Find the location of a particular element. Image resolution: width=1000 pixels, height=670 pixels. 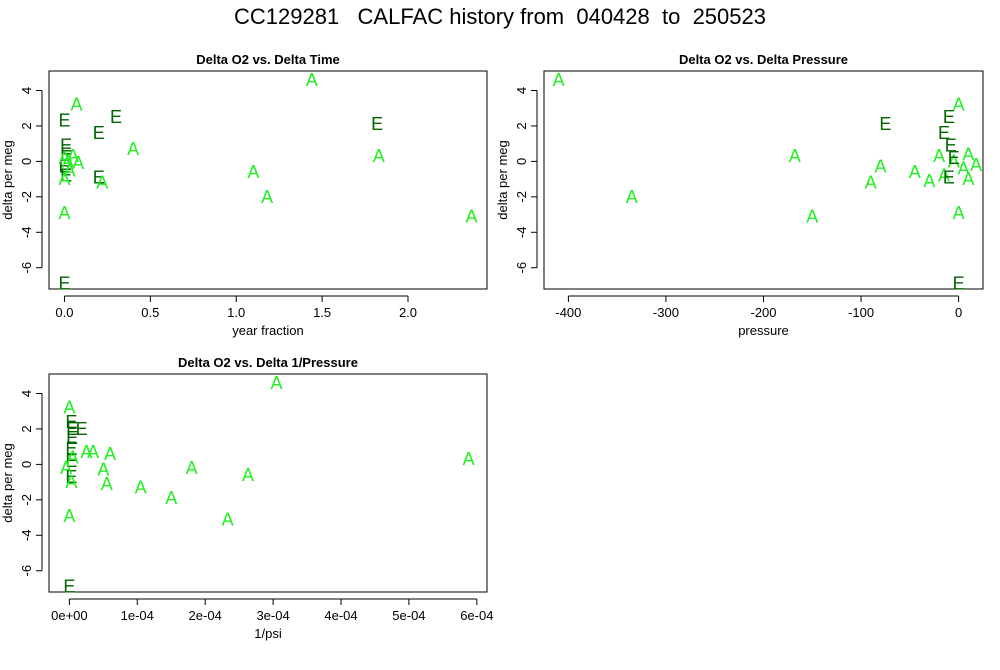

x-tick-label: 3e-04 is located at coordinates (272, 615).